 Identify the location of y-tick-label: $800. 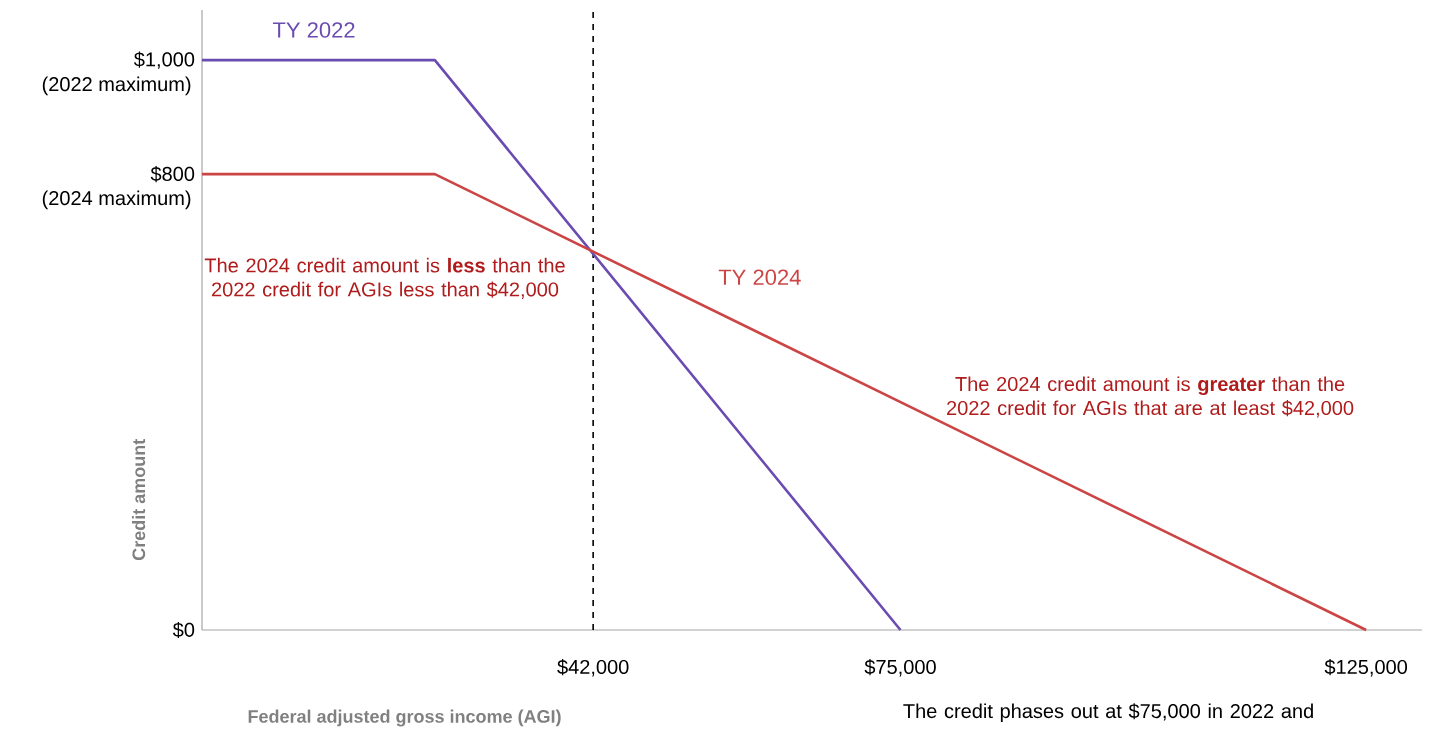
(172, 174).